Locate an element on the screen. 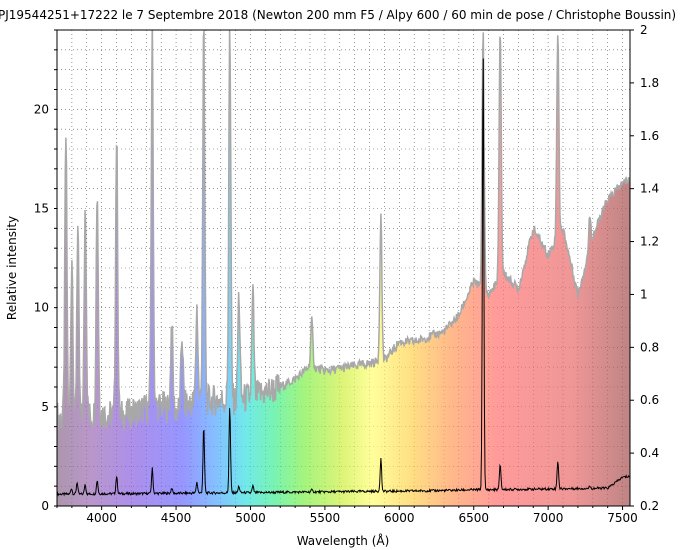 The width and height of the screenshot is (700, 550). x-axis: 4000 4500 5000 5500 6000 6500 7000 7500 is located at coordinates (347, 515).